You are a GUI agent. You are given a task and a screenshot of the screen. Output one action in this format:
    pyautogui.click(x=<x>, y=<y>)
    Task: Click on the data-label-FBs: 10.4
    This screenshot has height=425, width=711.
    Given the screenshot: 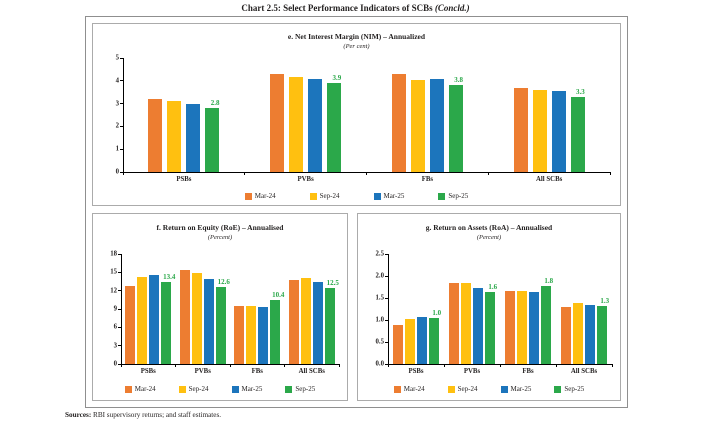 What is the action you would take?
    pyautogui.click(x=278, y=295)
    